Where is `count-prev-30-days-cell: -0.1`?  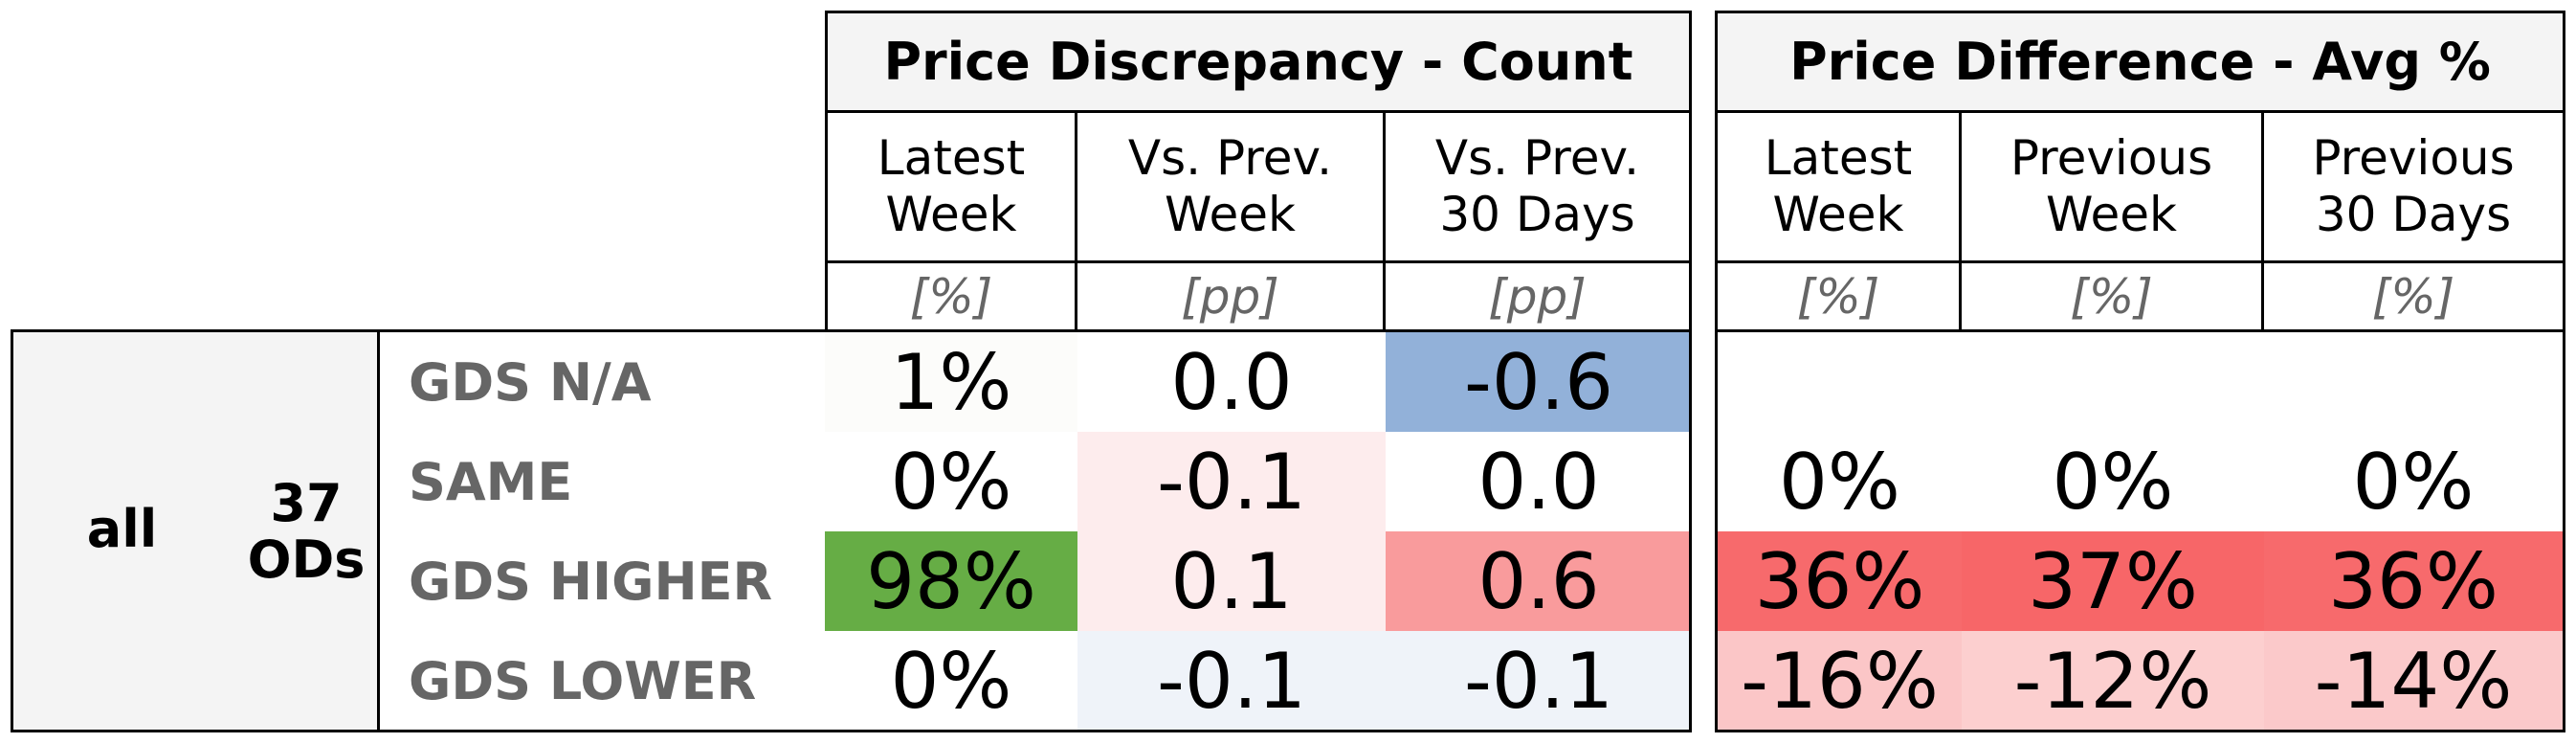
count-prev-30-days-cell: -0.1 is located at coordinates (1539, 681).